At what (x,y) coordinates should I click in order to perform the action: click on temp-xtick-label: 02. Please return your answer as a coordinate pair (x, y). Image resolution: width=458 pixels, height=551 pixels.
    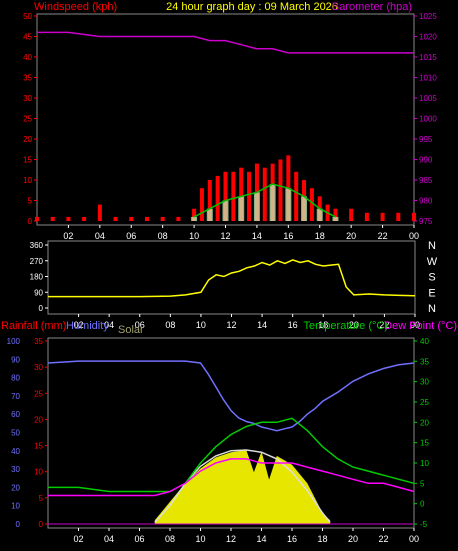
    Looking at the image, I should click on (78, 539).